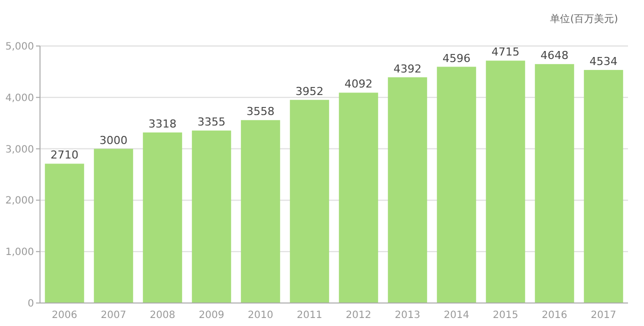 This screenshot has height=326, width=644. What do you see at coordinates (19, 201) in the screenshot?
I see `y-tick-label: 2,000` at bounding box center [19, 201].